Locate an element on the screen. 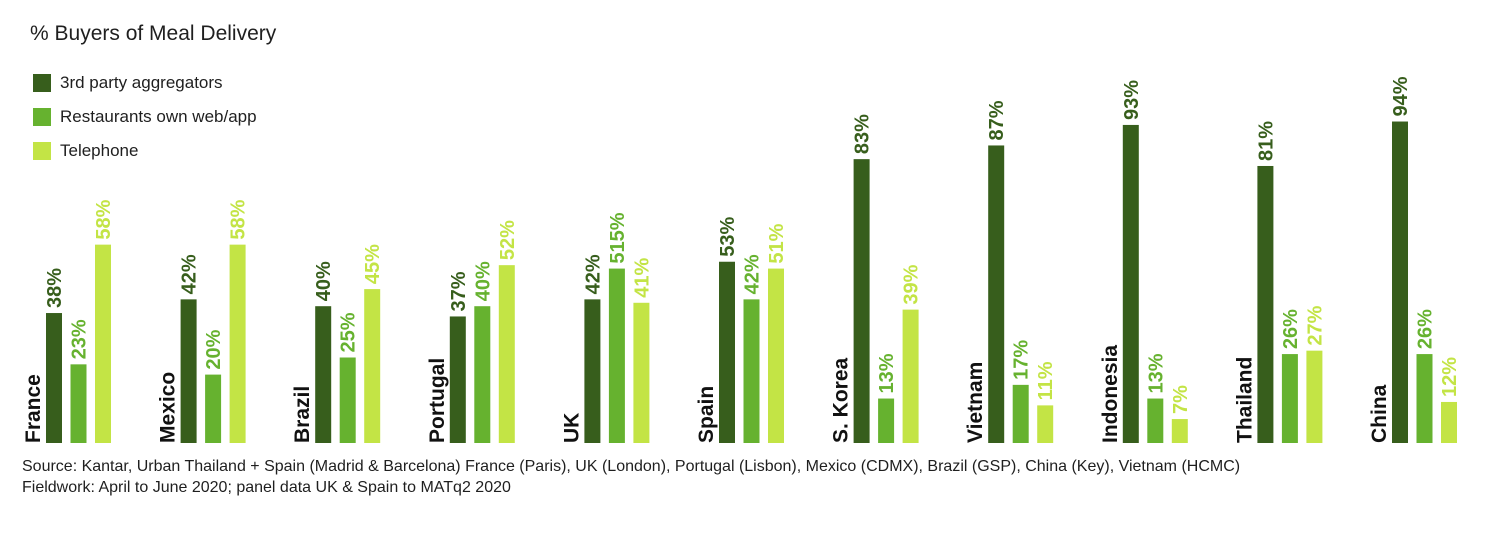 This screenshot has width=1500, height=537. data-label-s-korea-telephone: 39% is located at coordinates (912, 284).